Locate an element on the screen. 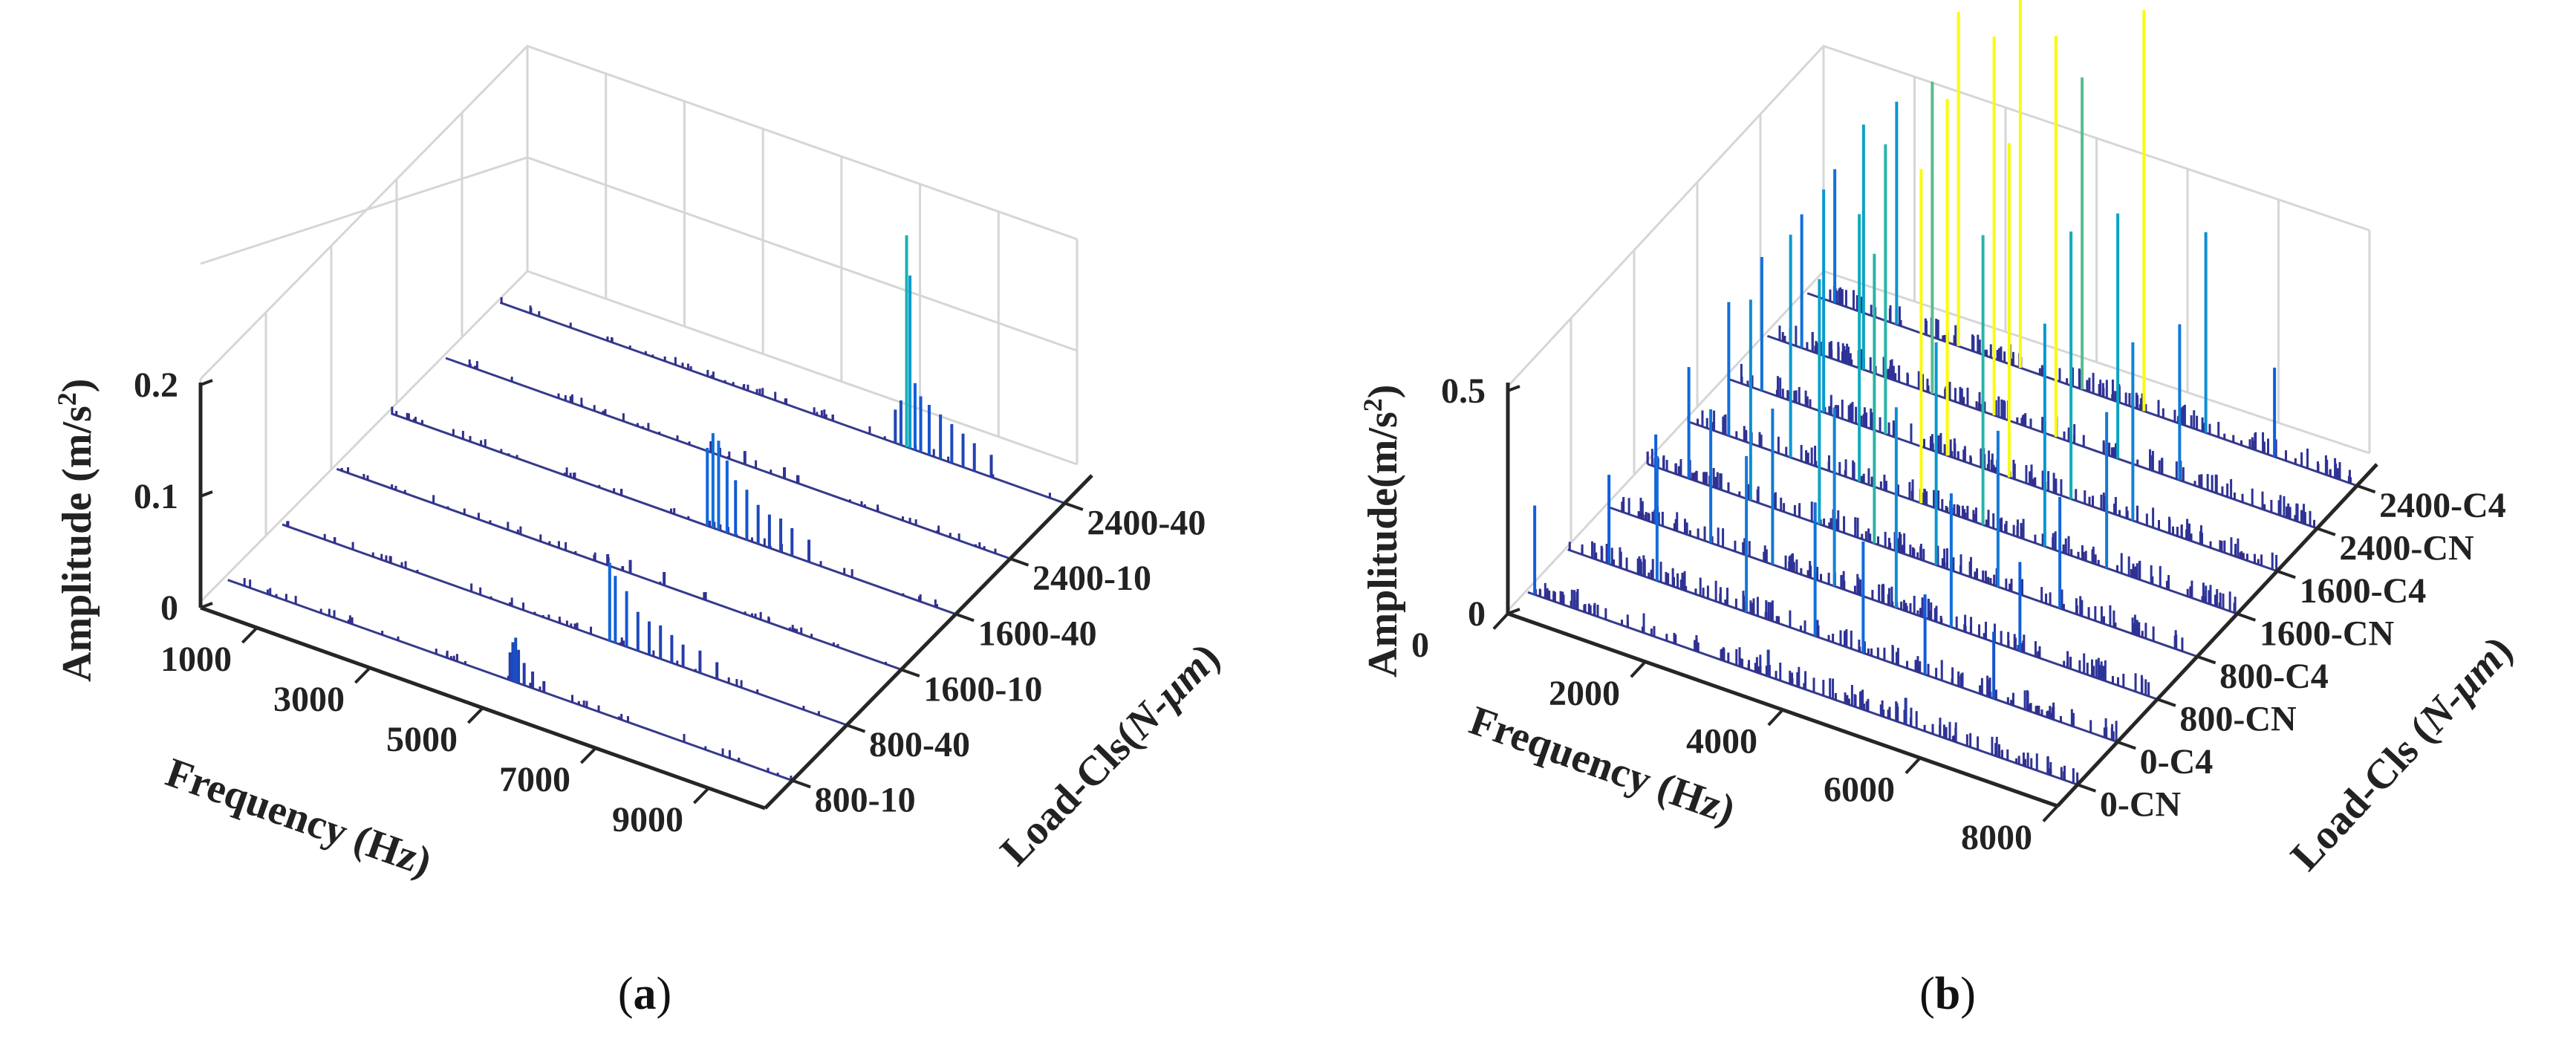 The width and height of the screenshot is (2576, 1043). series-0-C4 is located at coordinates (1842, 599).